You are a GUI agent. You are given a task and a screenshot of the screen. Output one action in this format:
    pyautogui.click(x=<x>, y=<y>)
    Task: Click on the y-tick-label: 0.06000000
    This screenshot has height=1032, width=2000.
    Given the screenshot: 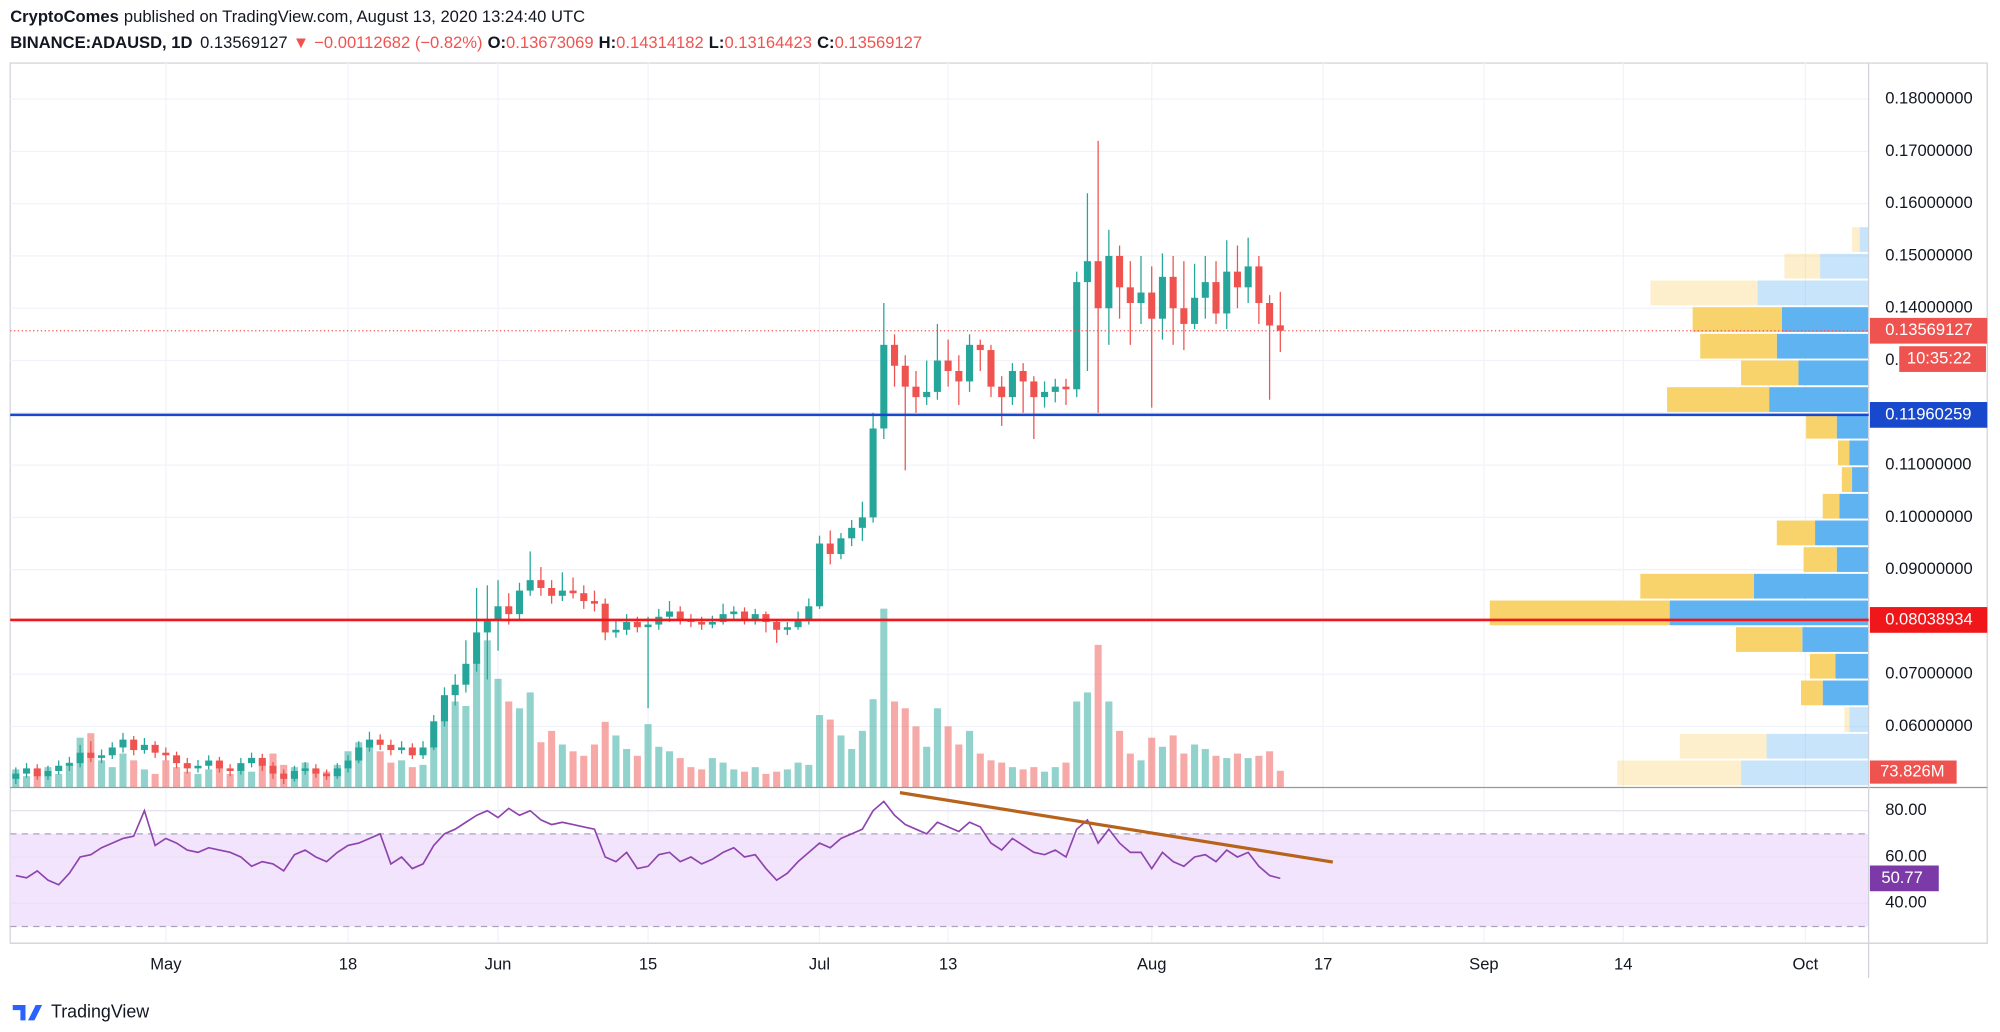 What is the action you would take?
    pyautogui.click(x=1929, y=725)
    